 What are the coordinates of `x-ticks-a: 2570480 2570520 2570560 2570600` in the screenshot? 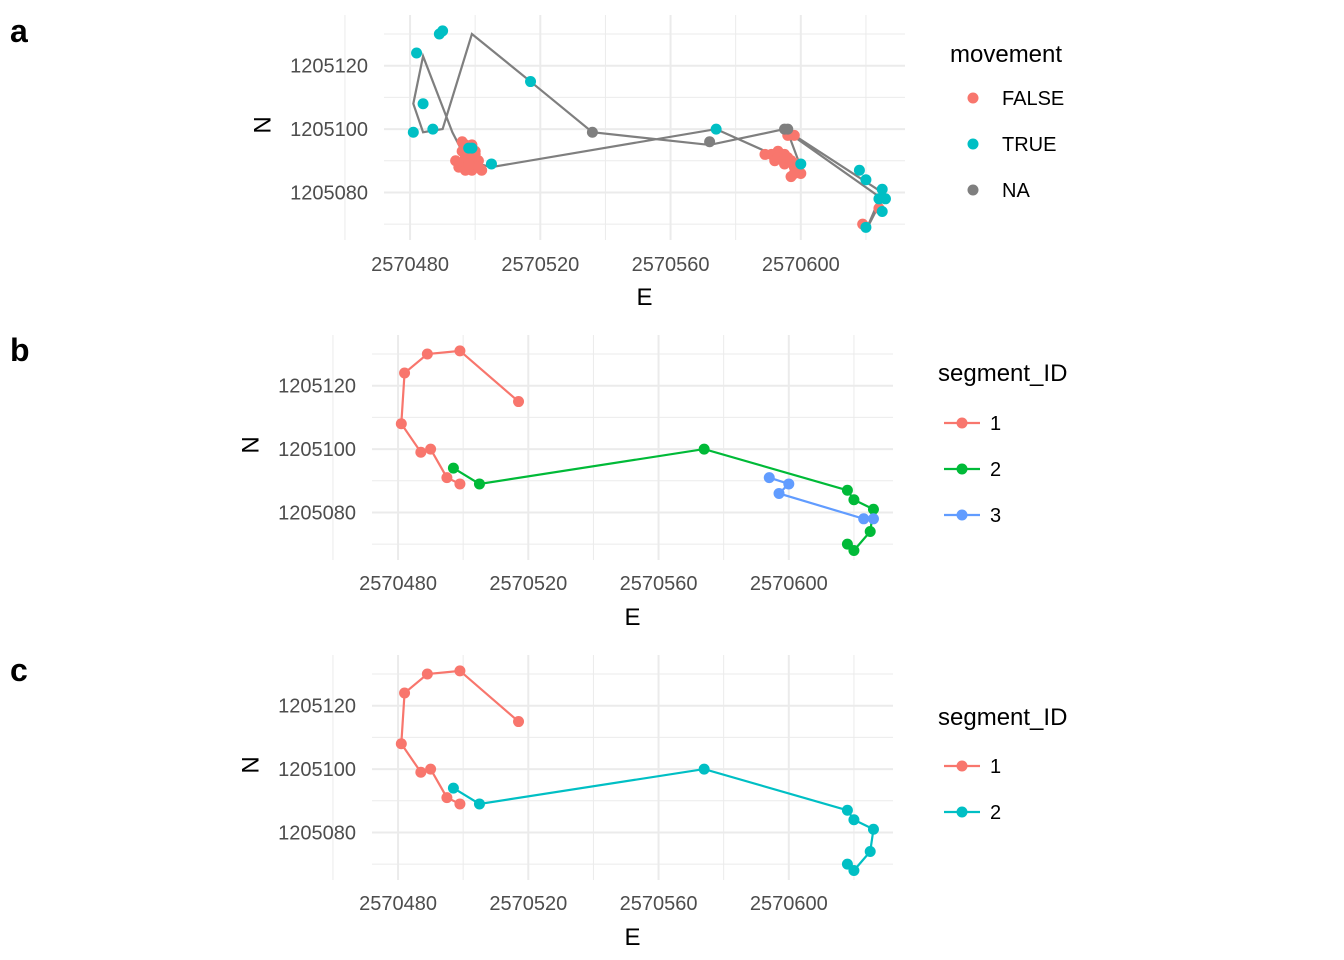 It's located at (605, 265).